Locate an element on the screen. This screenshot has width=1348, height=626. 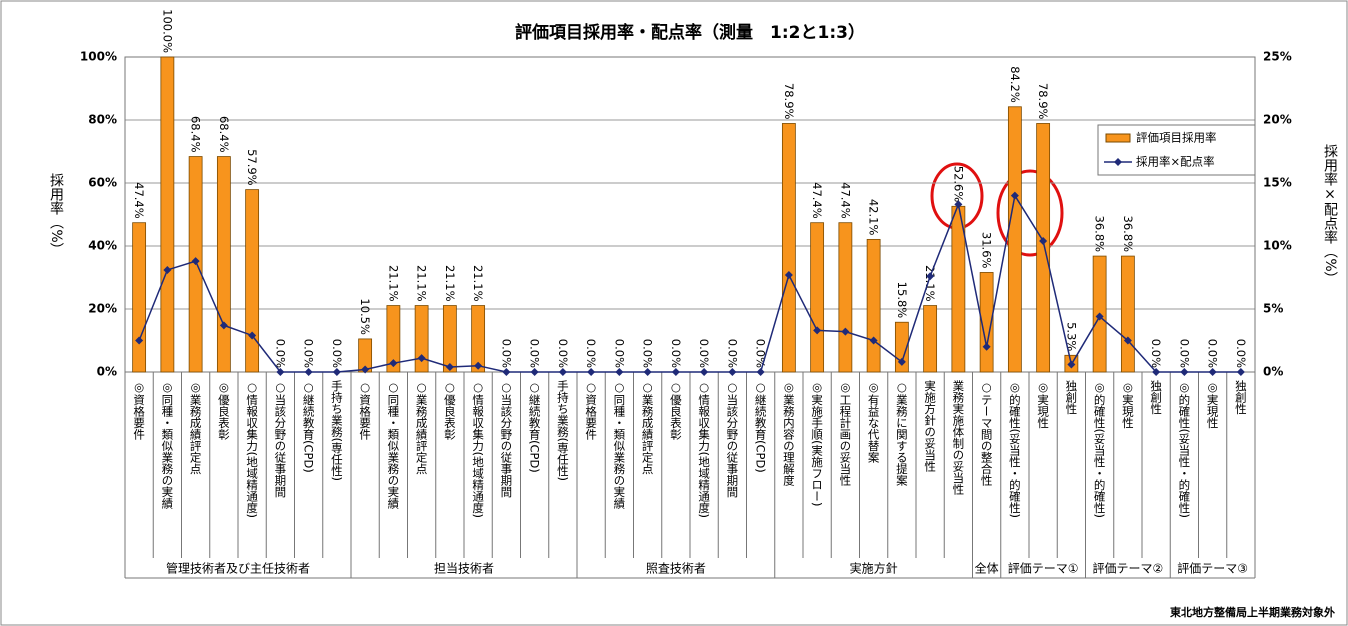
data-label: 42.1% is located at coordinates (874, 217).